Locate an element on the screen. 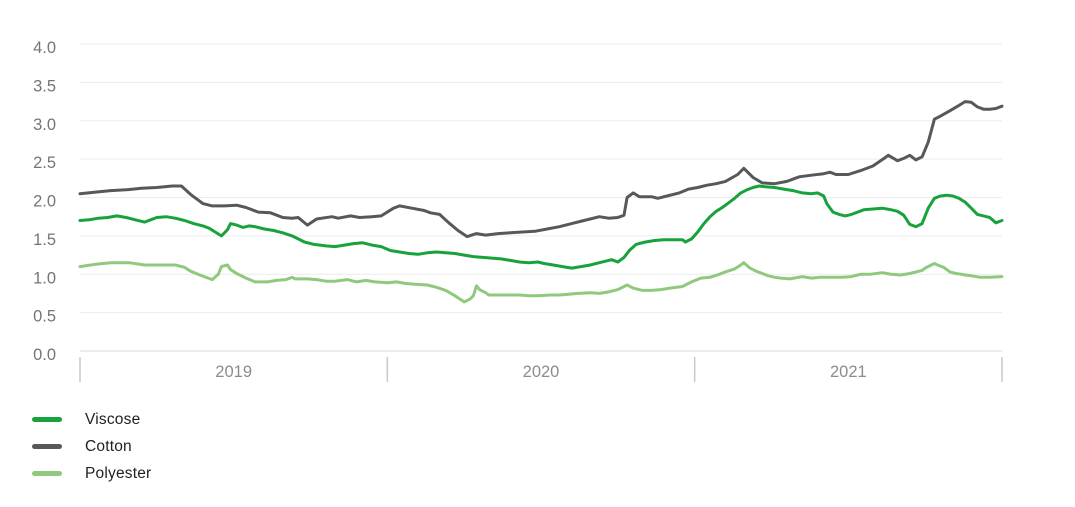 This screenshot has height=507, width=1075. legend: Viscose Cotton Polyester is located at coordinates (91, 446).